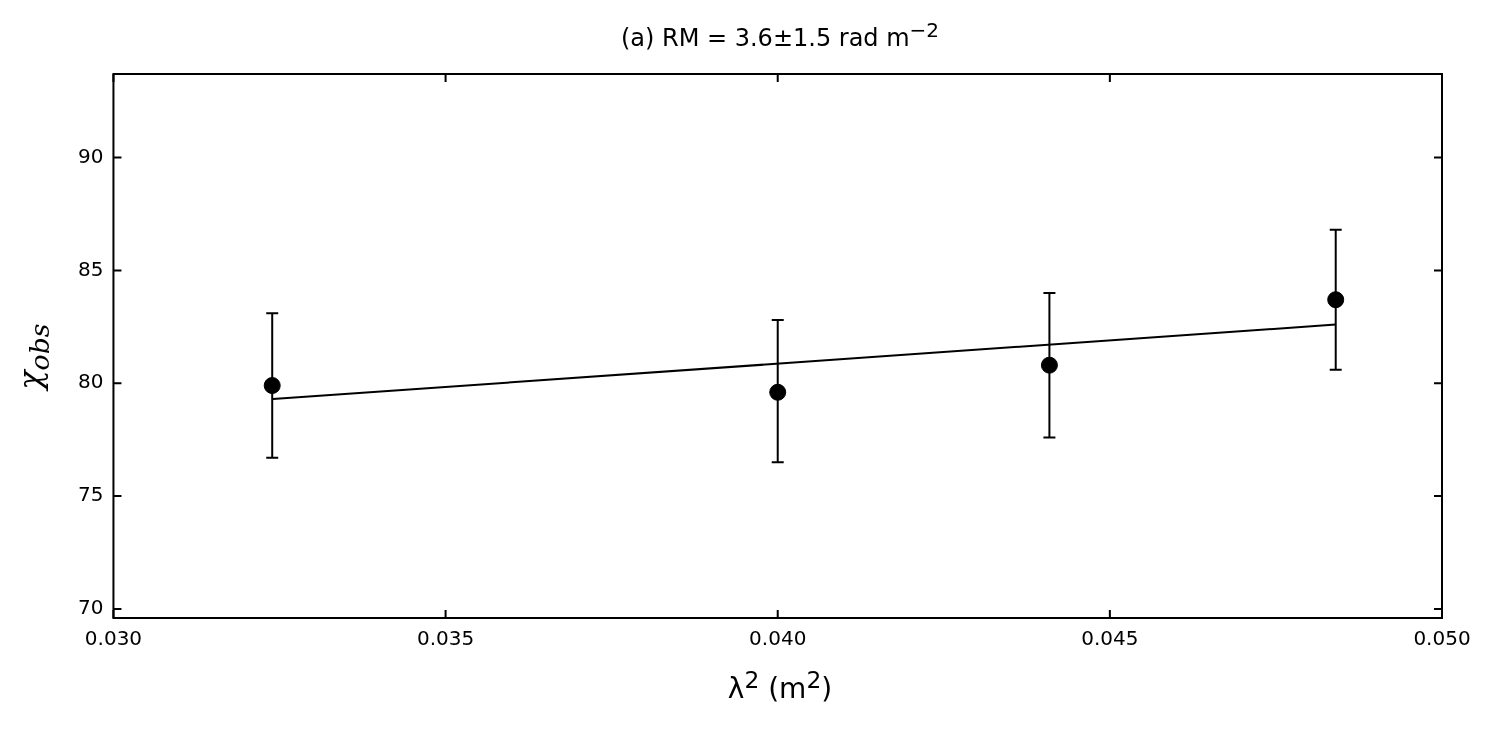 This screenshot has width=1500, height=750. What do you see at coordinates (1110, 638) in the screenshot?
I see `x-tick-label: 0.045` at bounding box center [1110, 638].